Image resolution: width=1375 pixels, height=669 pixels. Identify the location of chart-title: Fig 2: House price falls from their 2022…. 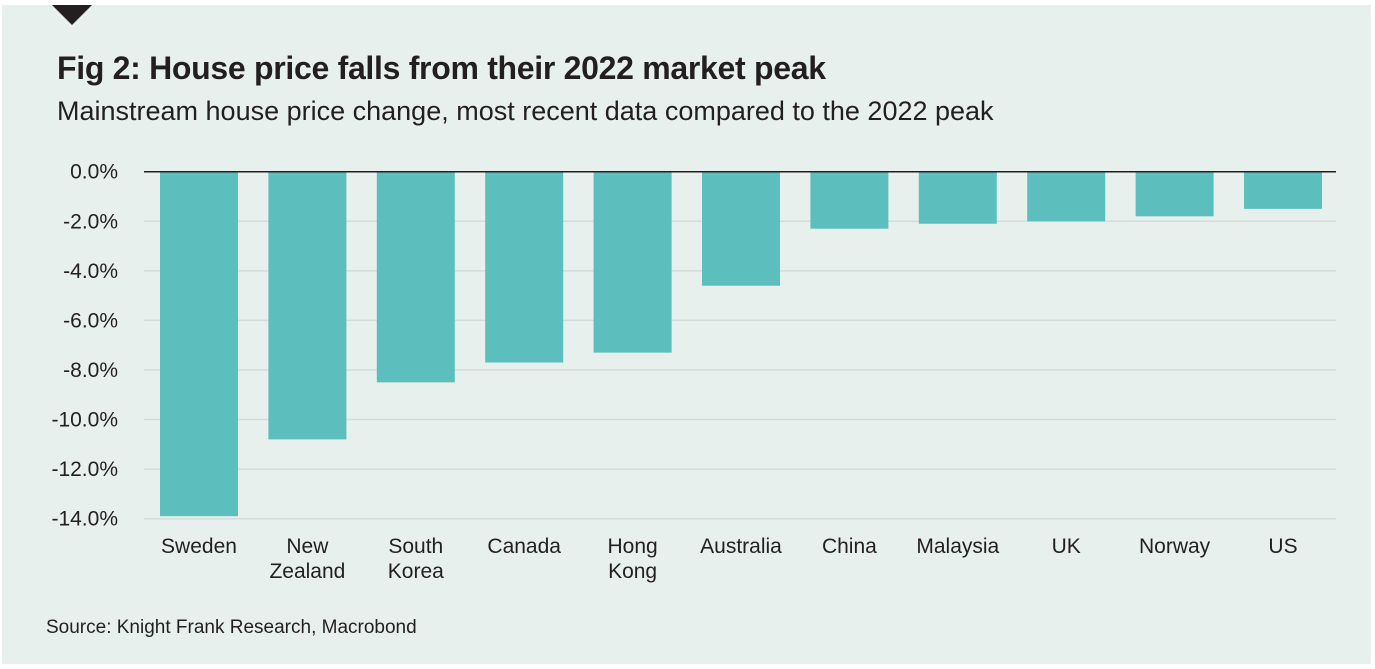
(441, 68).